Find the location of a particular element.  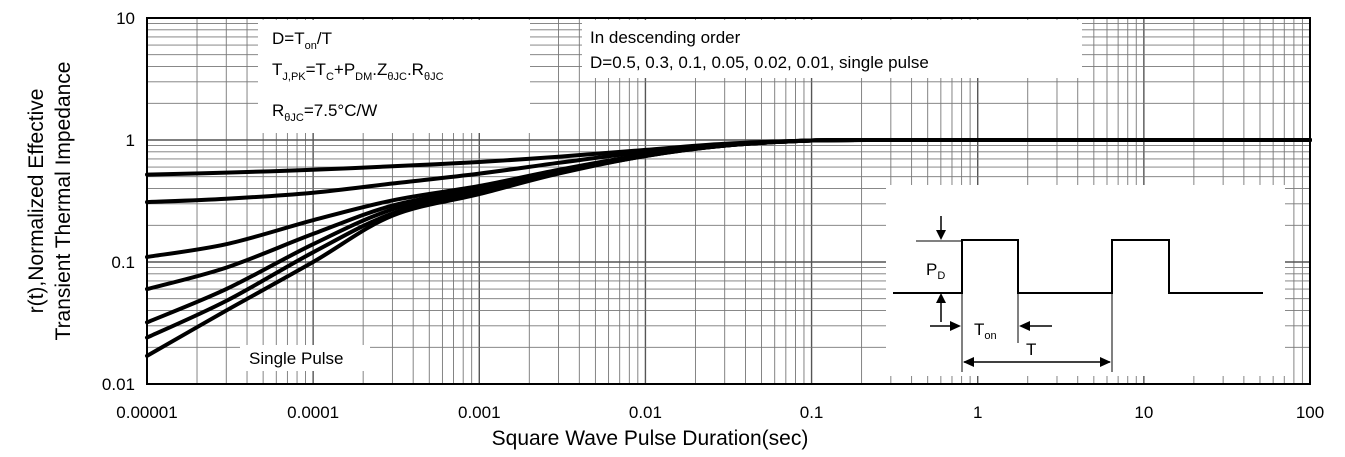

d-equation: D=Ton/T is located at coordinates (302, 40).